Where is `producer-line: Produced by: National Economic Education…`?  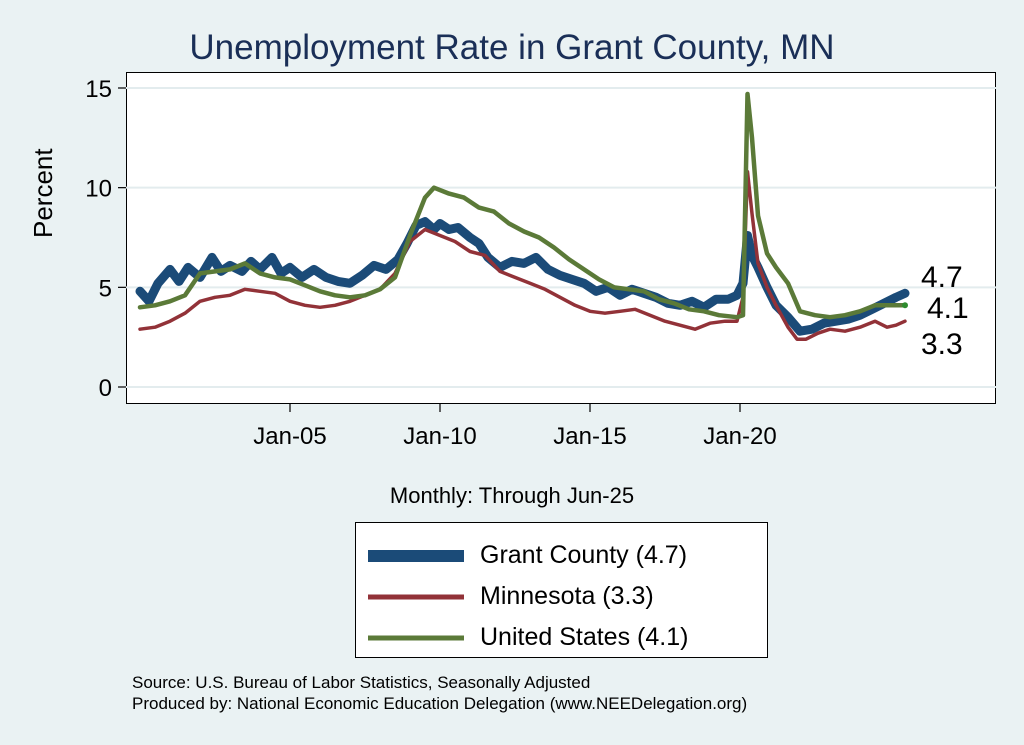 producer-line: Produced by: National Economic Education… is located at coordinates (440, 703).